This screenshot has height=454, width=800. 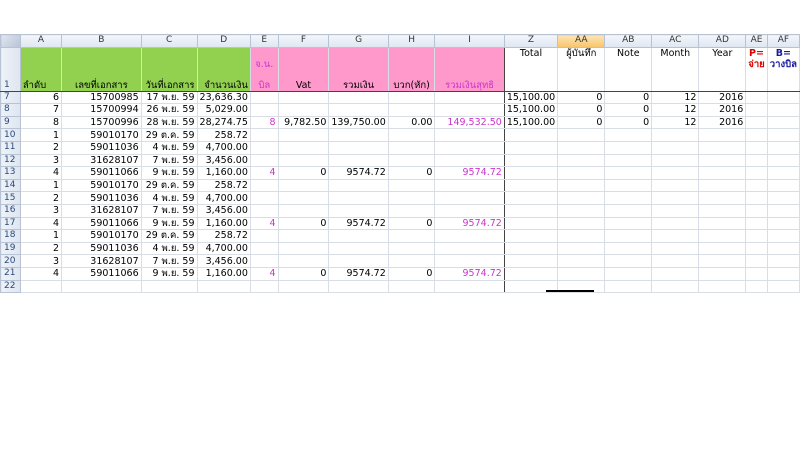 I want to click on row-header: 1, so click(x=10, y=69).